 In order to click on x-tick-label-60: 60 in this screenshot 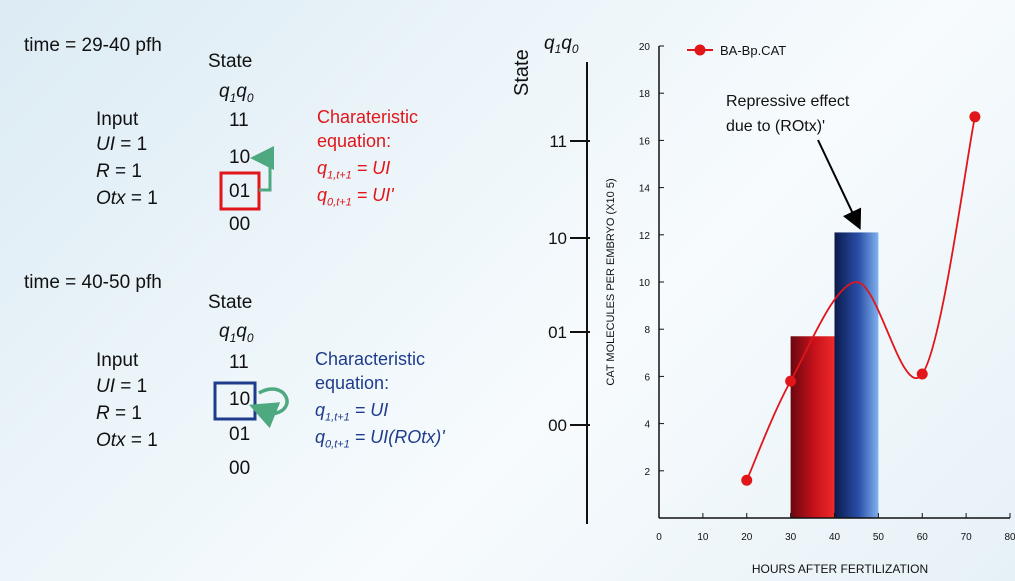, I will do `click(923, 537)`.